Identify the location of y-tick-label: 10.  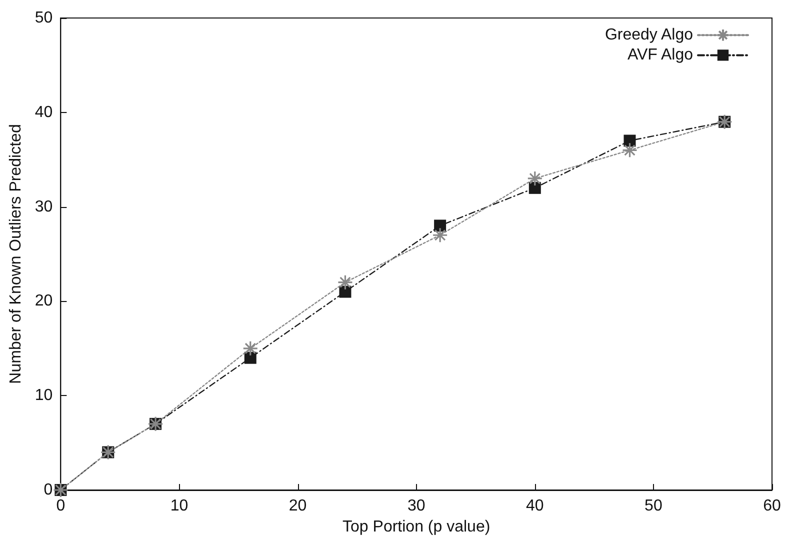
(43, 395).